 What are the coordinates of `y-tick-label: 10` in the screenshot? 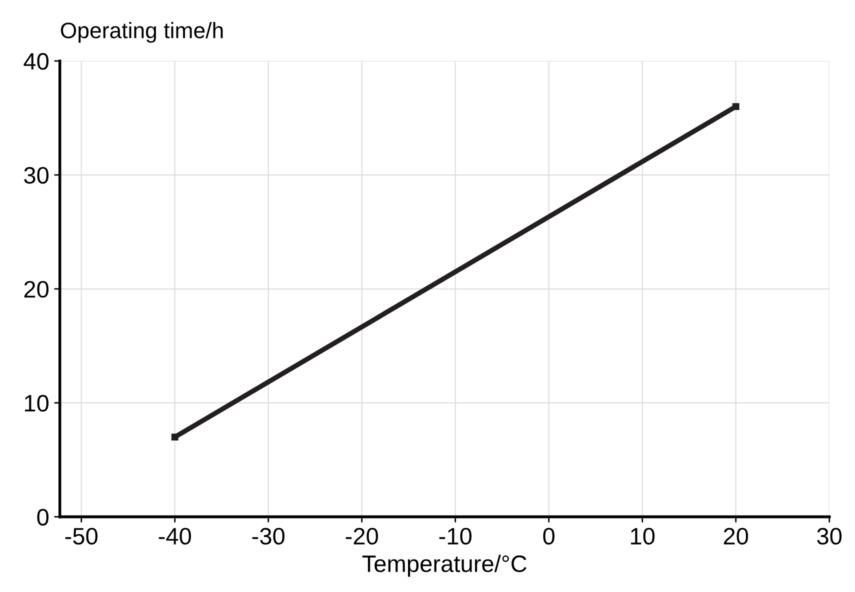 It's located at (36, 403).